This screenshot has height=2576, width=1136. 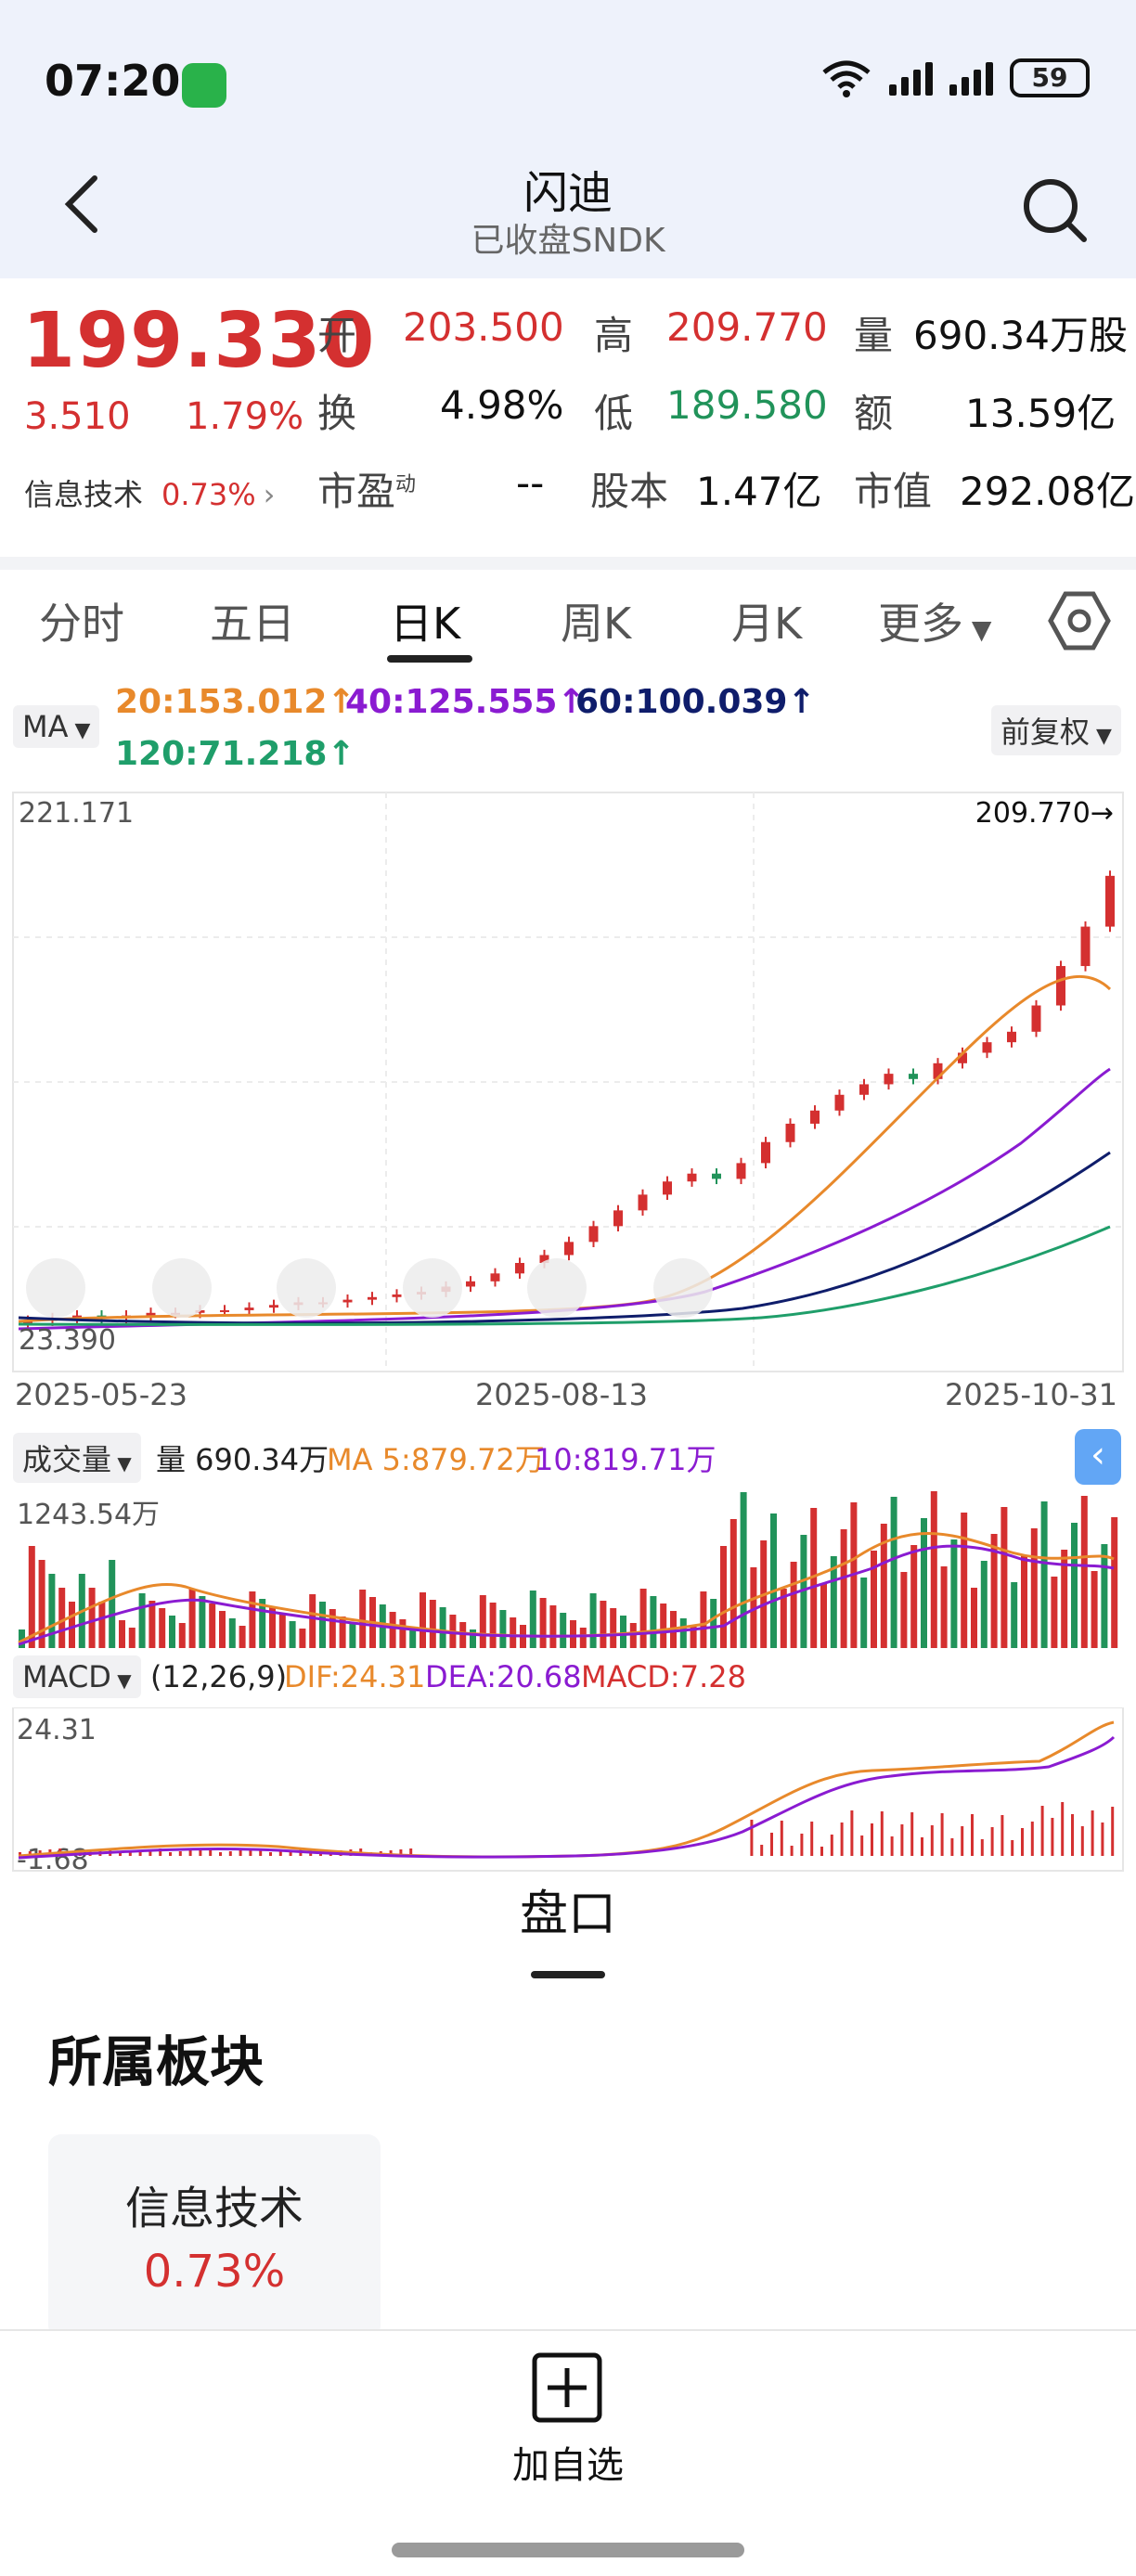 What do you see at coordinates (182, 1288) in the screenshot?
I see `zoom-out-button` at bounding box center [182, 1288].